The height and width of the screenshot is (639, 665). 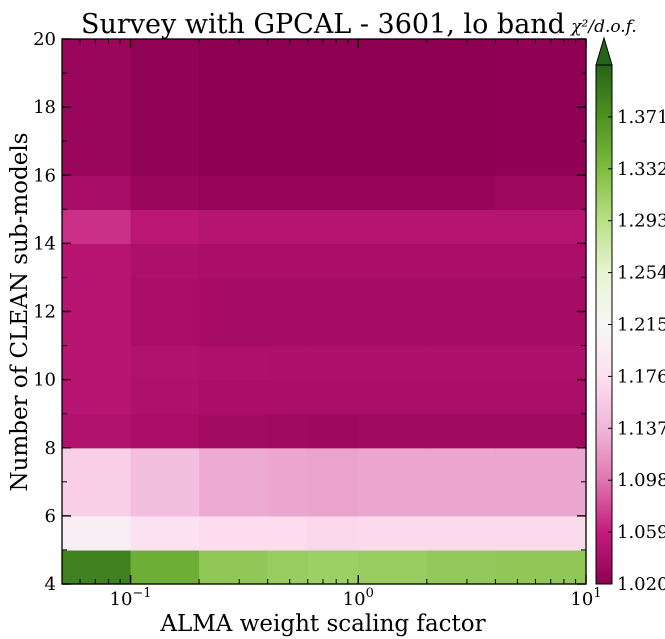 I want to click on colorbar-tick-label: 1.098, so click(x=641, y=480).